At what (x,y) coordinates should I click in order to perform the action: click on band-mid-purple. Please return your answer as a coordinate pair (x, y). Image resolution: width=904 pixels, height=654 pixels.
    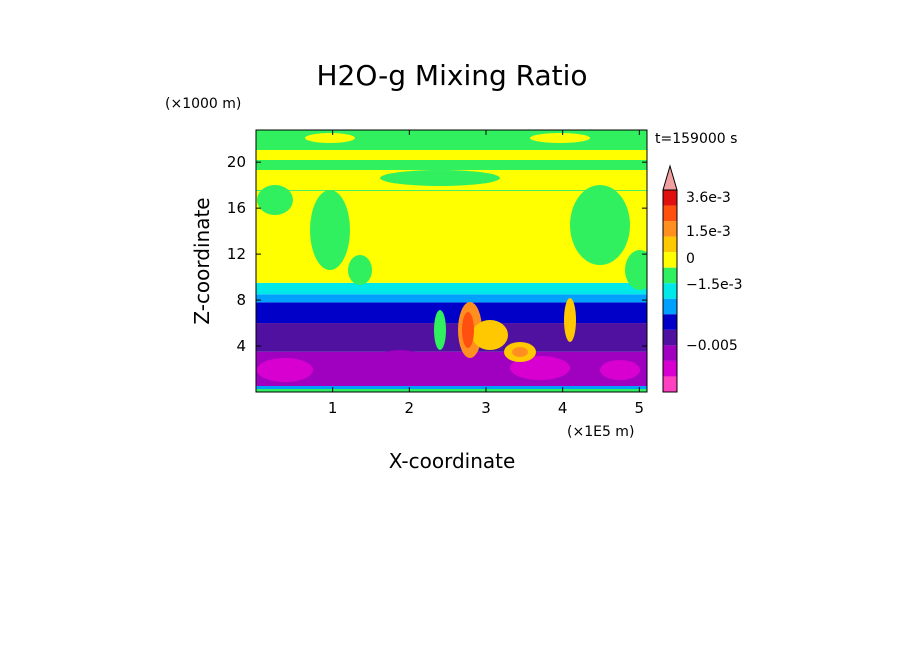
    Looking at the image, I should click on (451, 337).